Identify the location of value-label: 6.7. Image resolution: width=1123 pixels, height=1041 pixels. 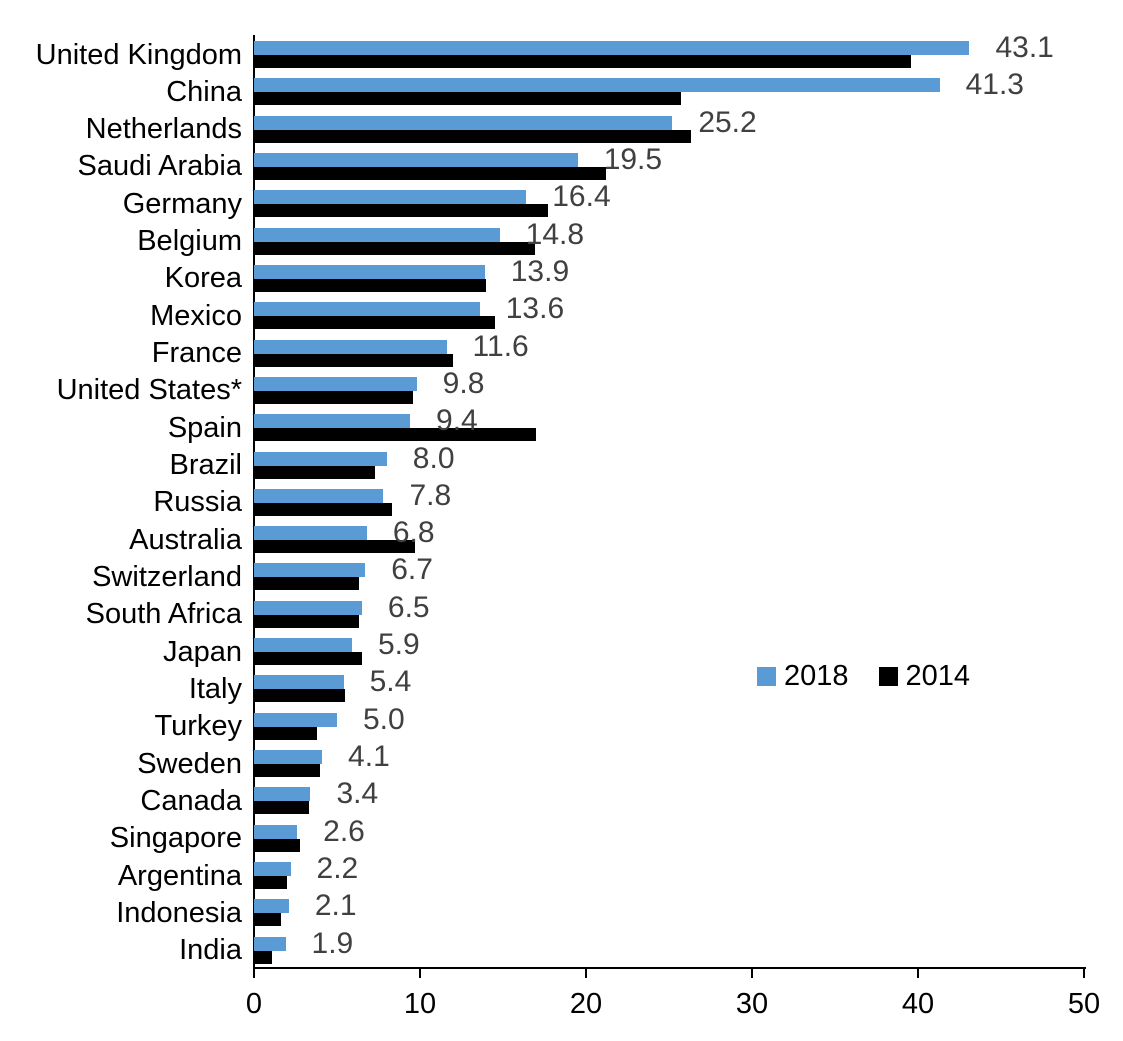
(412, 570).